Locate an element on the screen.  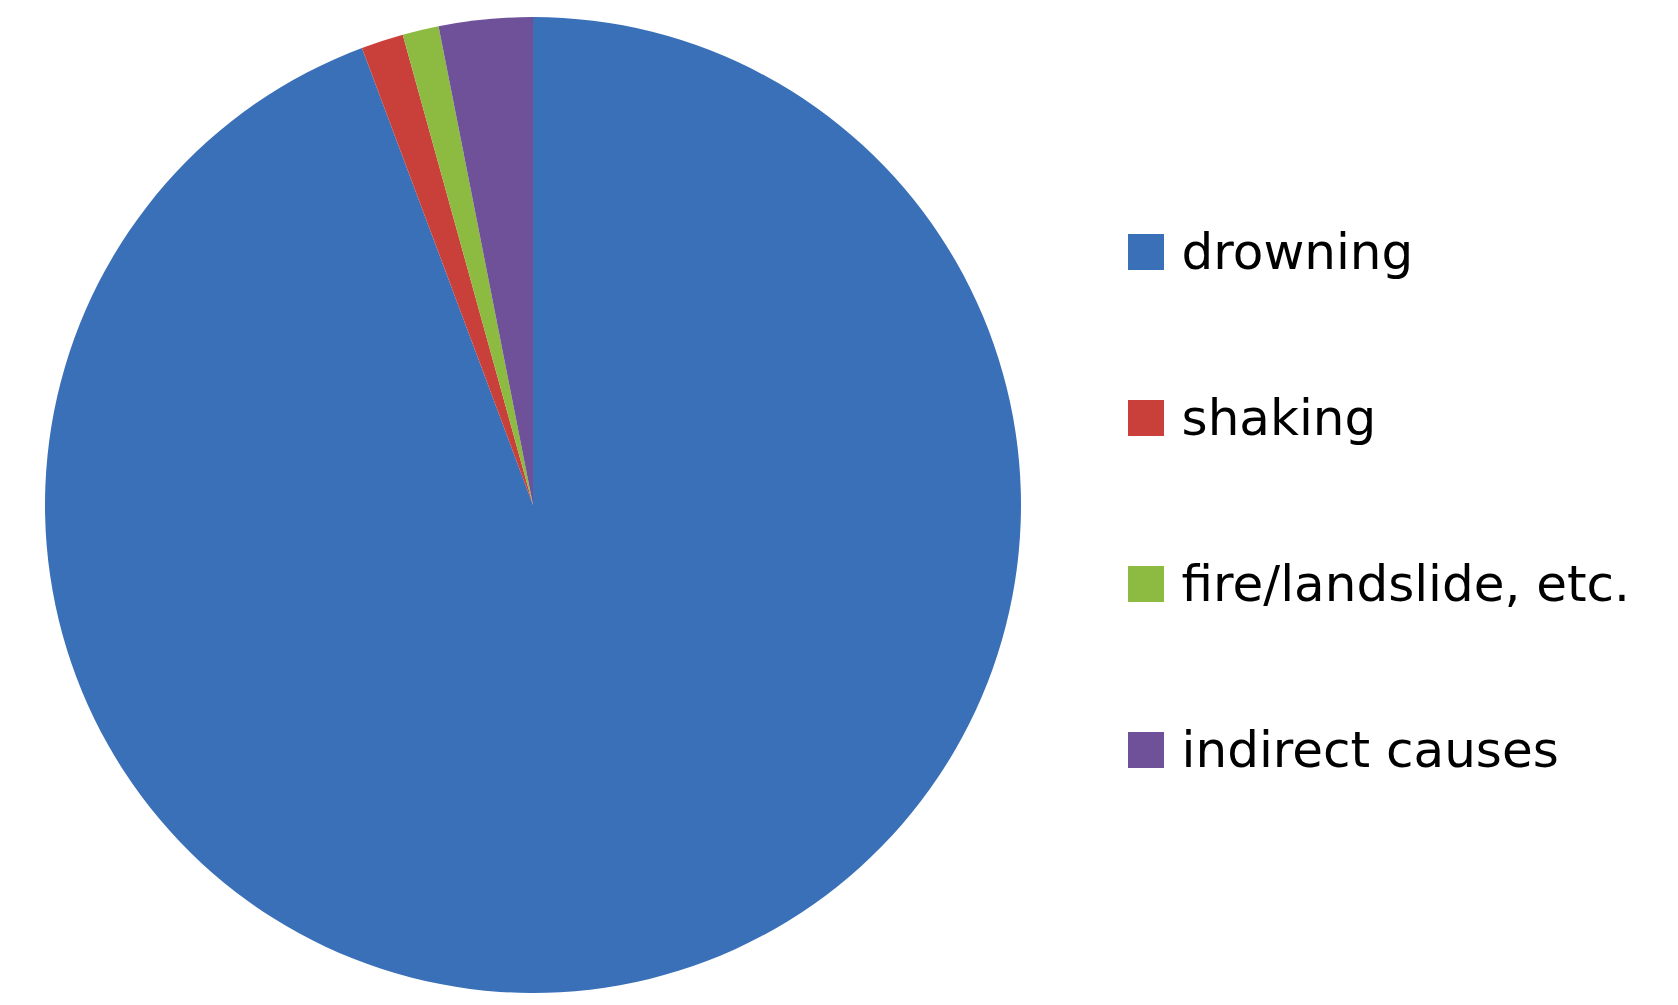
legend-label: shaking is located at coordinates (1279, 417).